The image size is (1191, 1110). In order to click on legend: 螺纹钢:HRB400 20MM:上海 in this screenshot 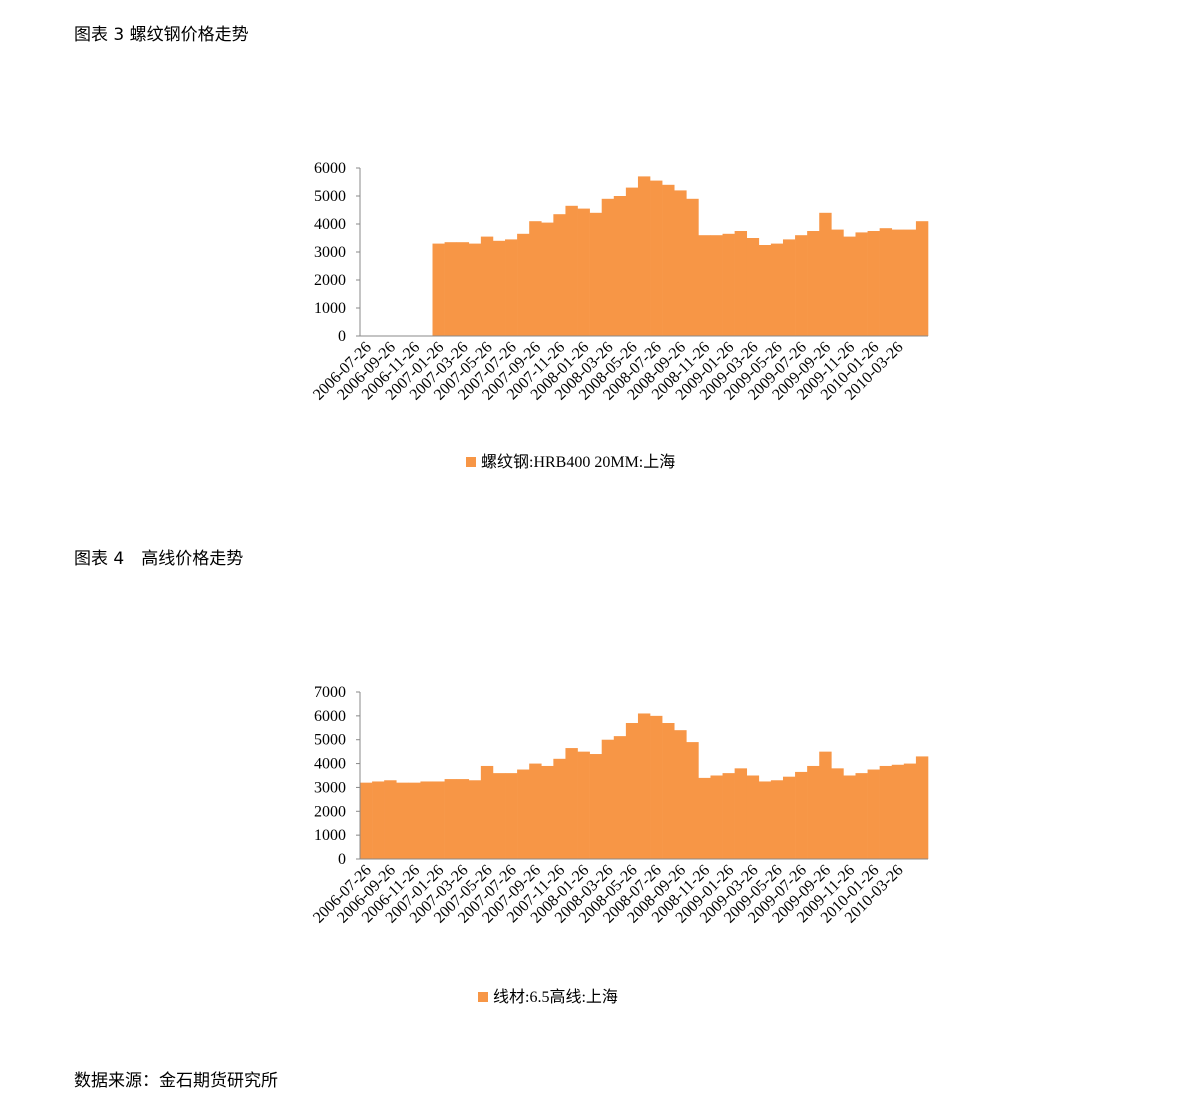, I will do `click(576, 462)`.